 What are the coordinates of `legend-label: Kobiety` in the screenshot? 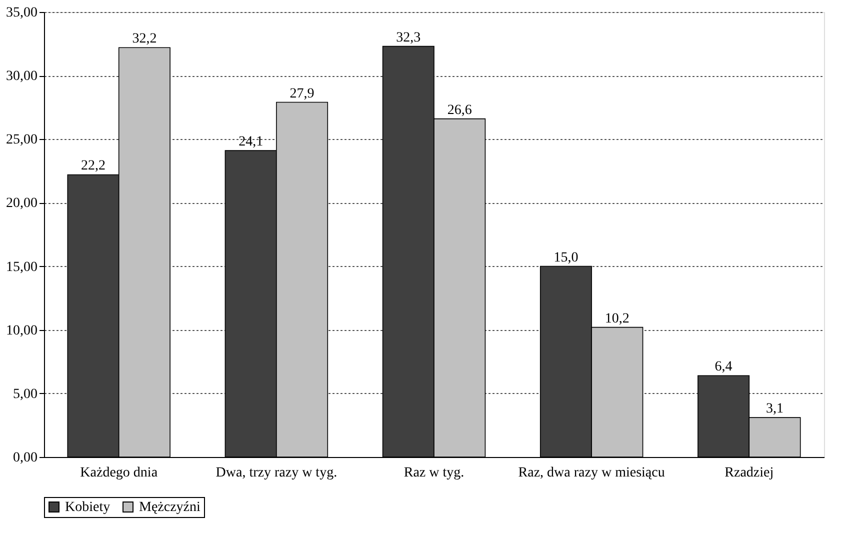 It's located at (87, 507).